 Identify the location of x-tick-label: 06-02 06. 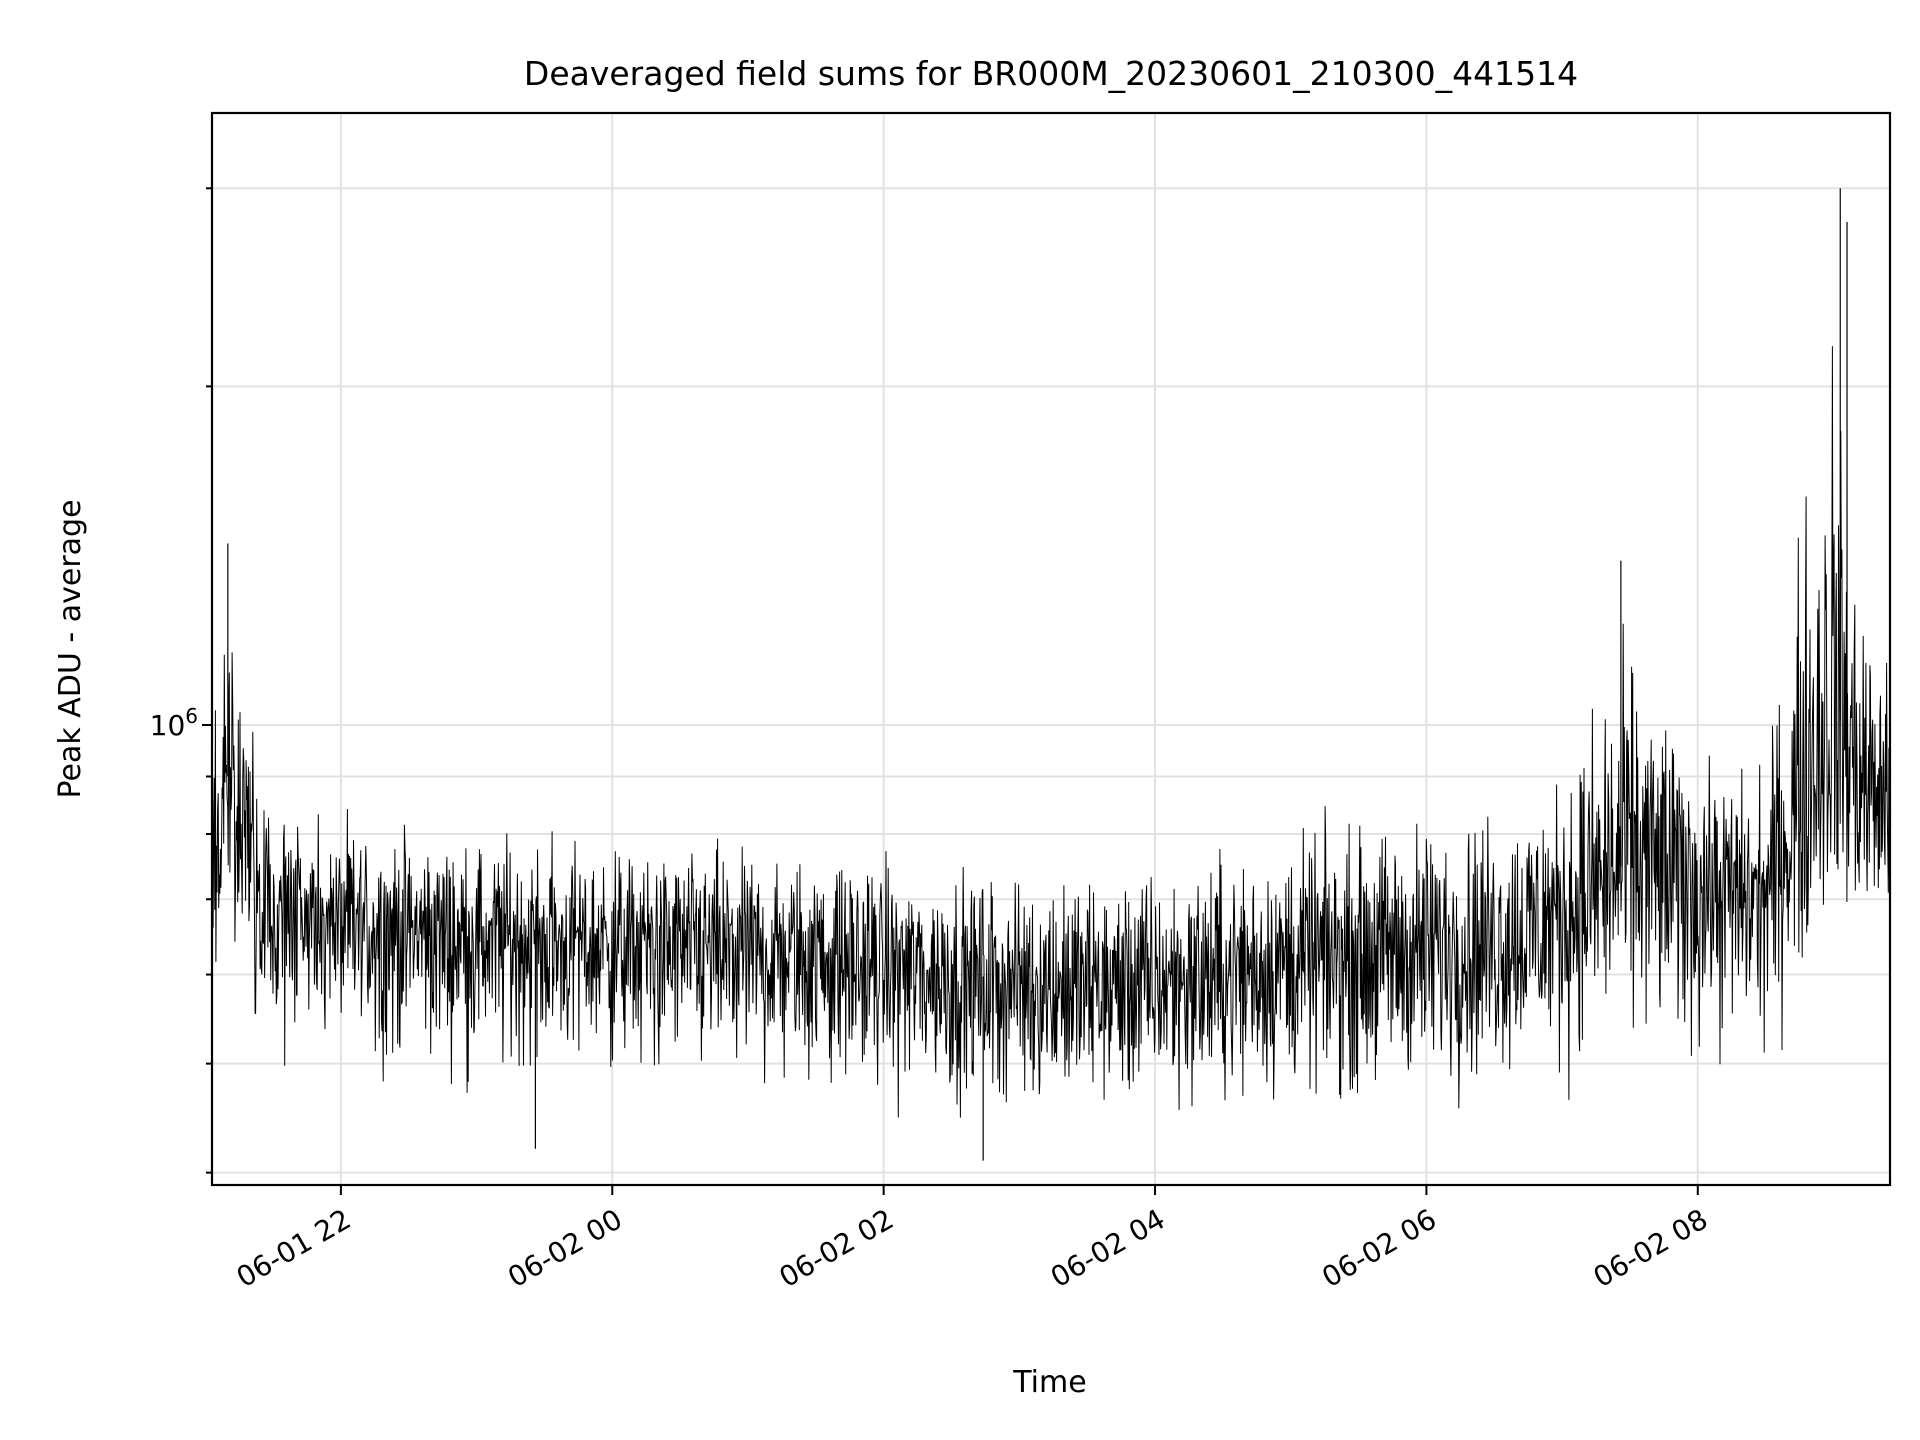
(1379, 1248).